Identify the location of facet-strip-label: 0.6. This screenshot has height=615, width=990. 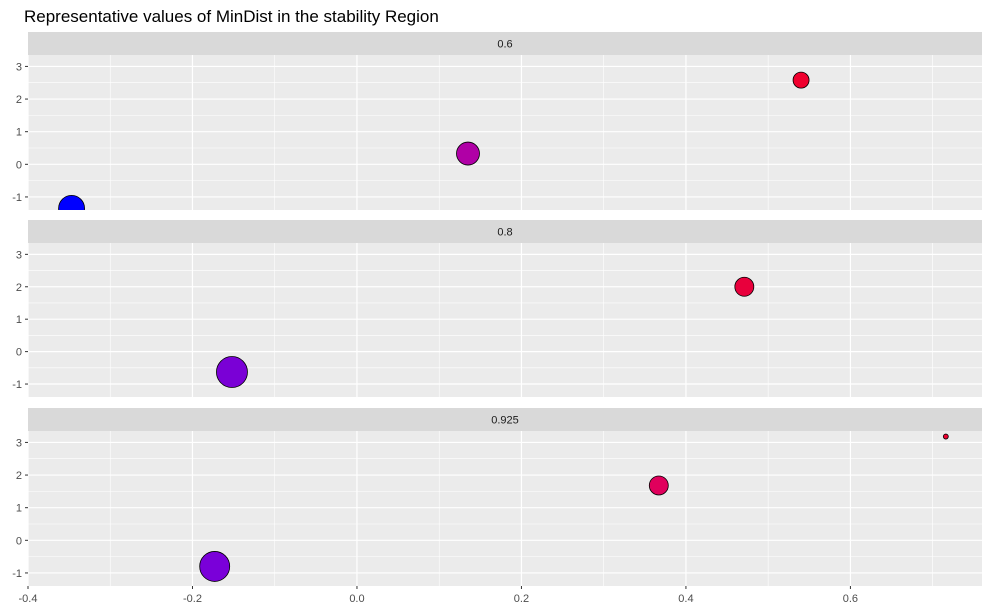
(504, 45).